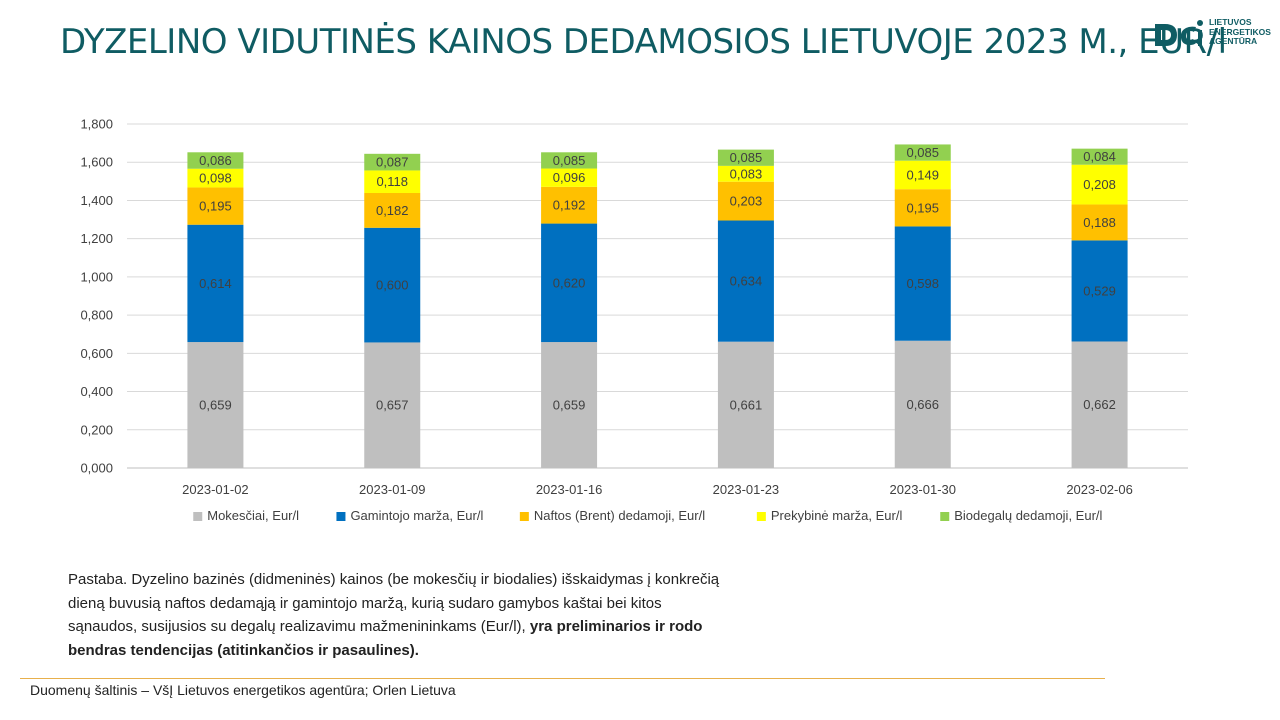  What do you see at coordinates (569, 489) in the screenshot?
I see `x-tick-label: 2023-01-16` at bounding box center [569, 489].